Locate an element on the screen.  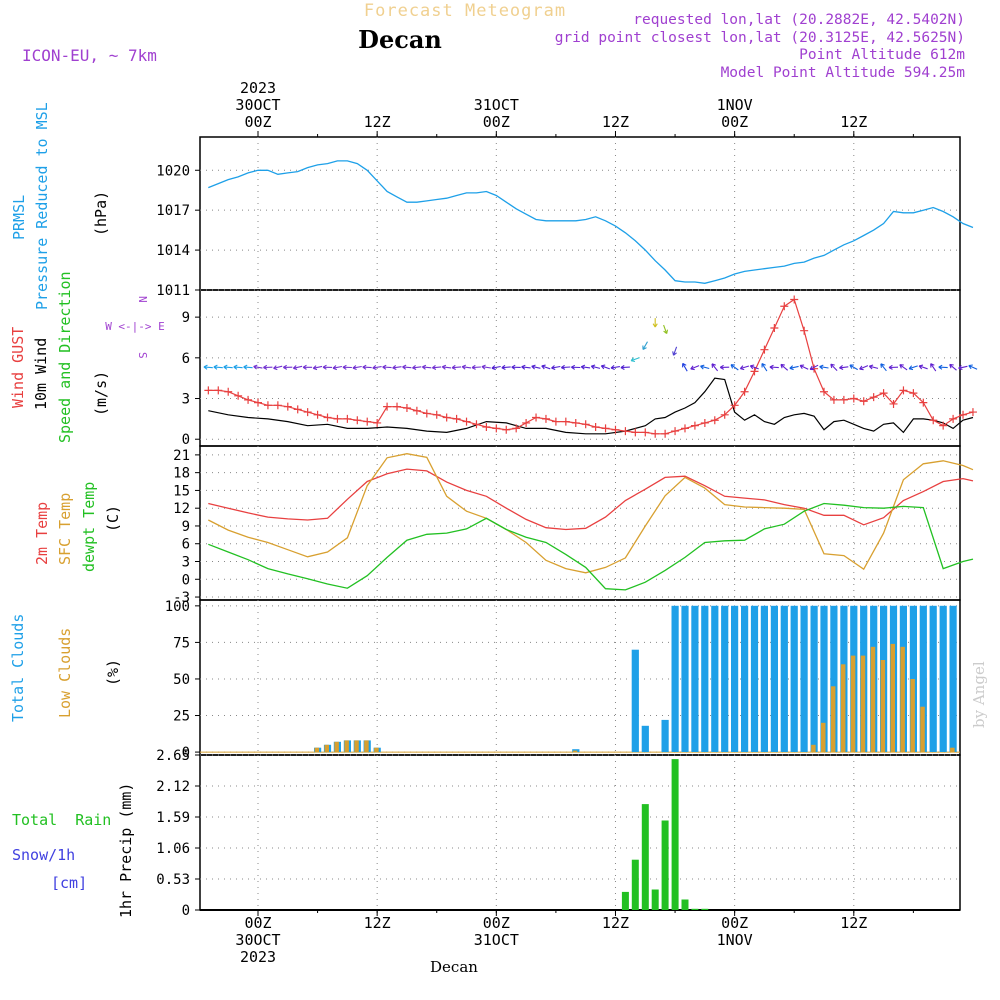
compass-north: N is located at coordinates (142, 299).